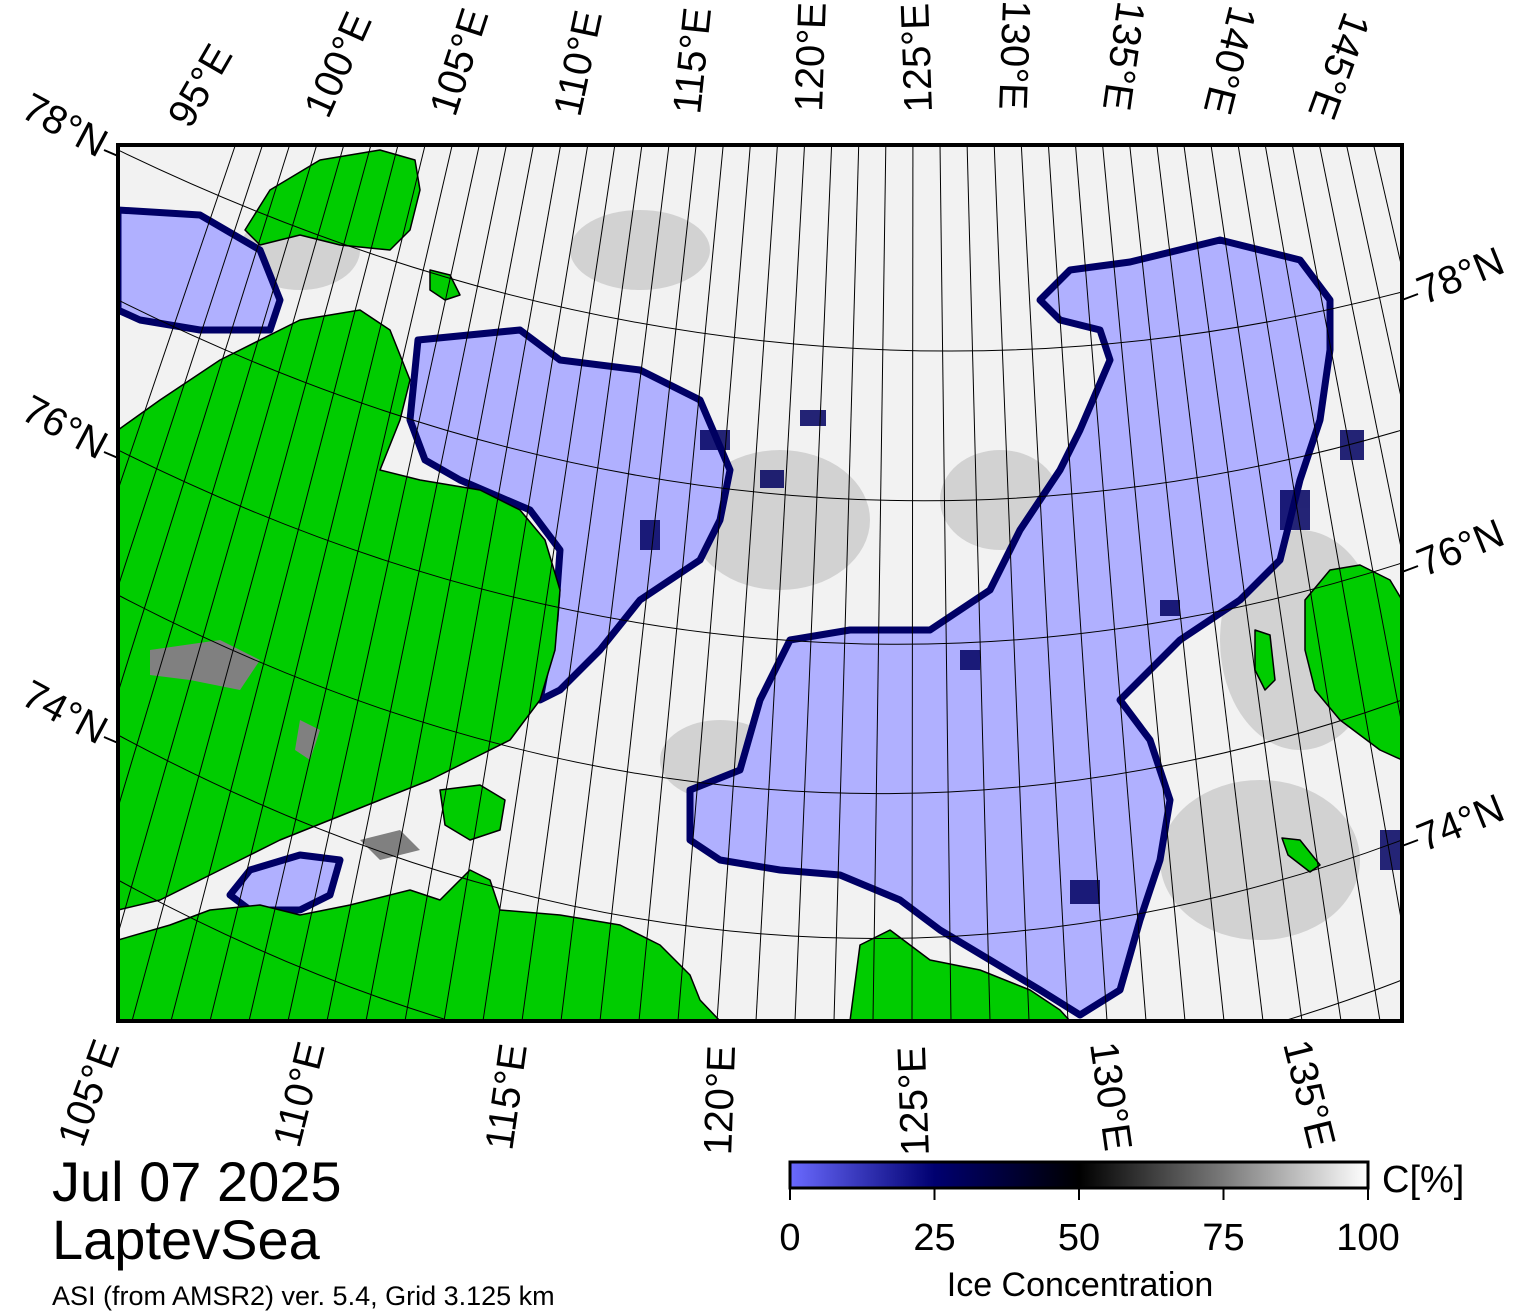  Describe the element at coordinates (934, 1238) in the screenshot. I see `colorbar-tick-label: 25` at that location.